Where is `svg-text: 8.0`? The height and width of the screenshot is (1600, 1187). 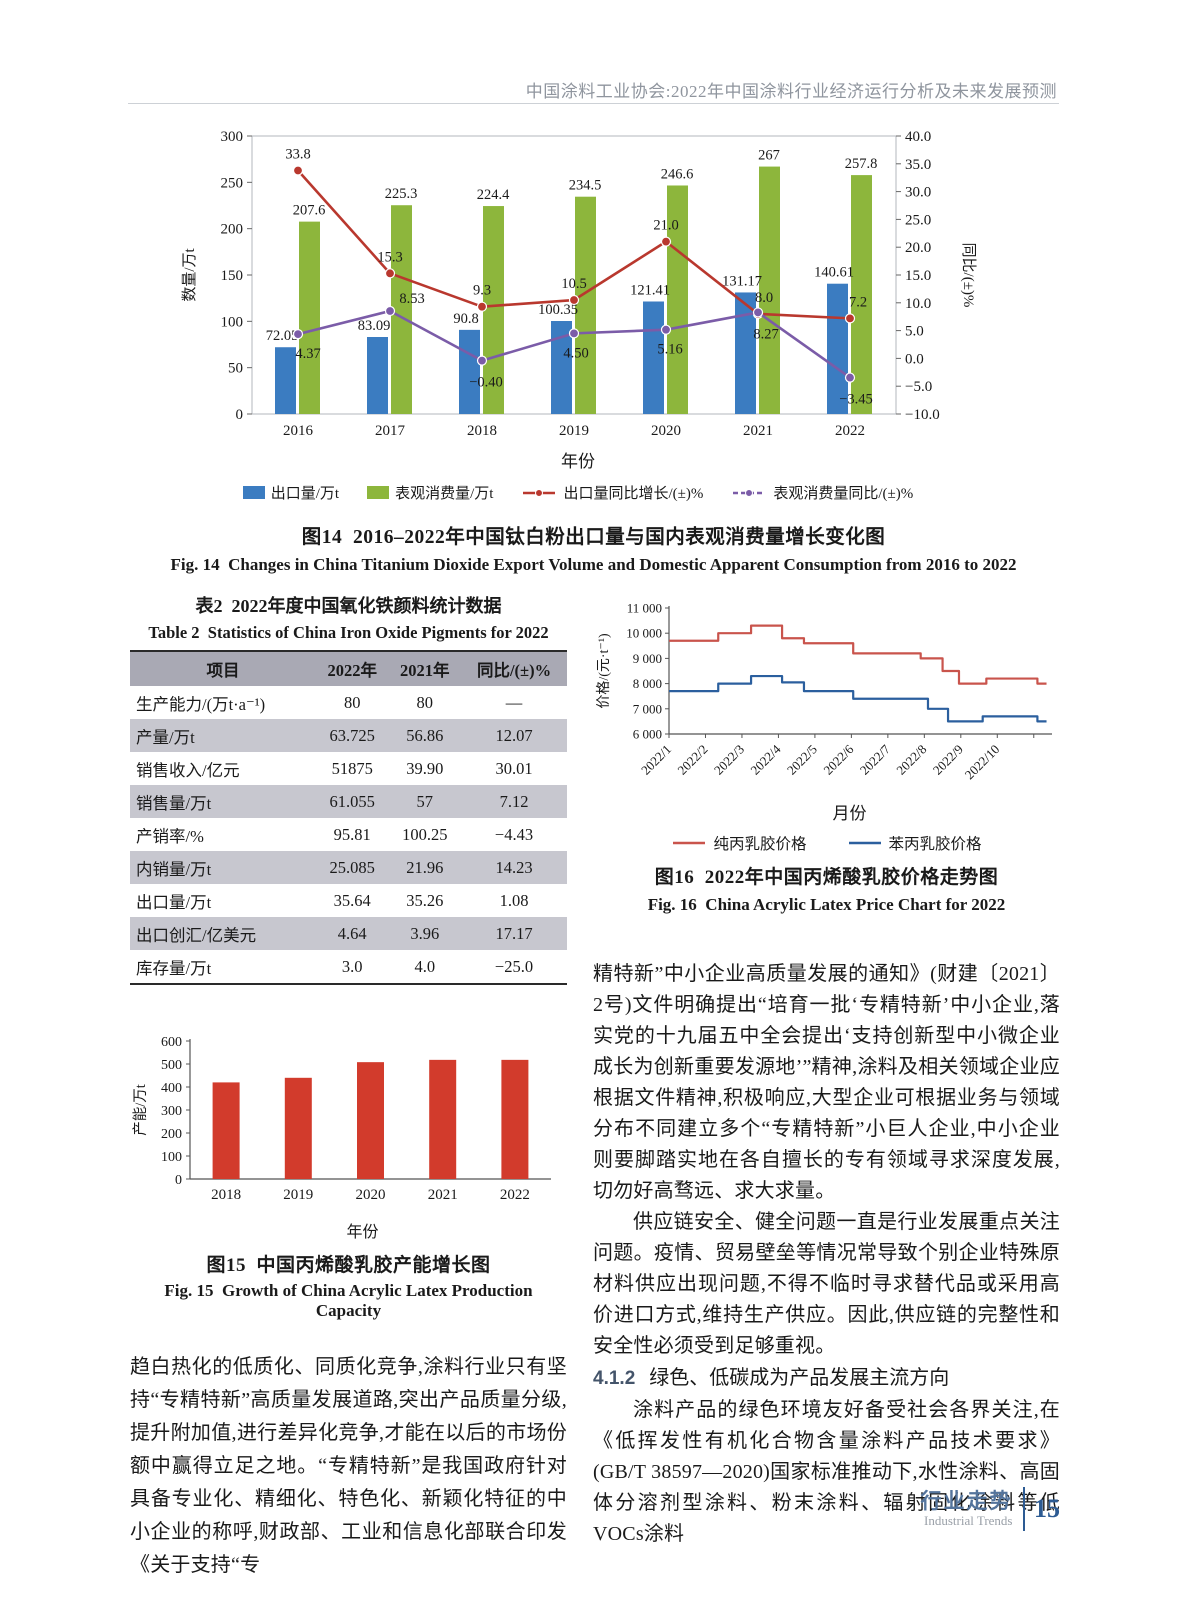 svg-text: 8.0 is located at coordinates (764, 298).